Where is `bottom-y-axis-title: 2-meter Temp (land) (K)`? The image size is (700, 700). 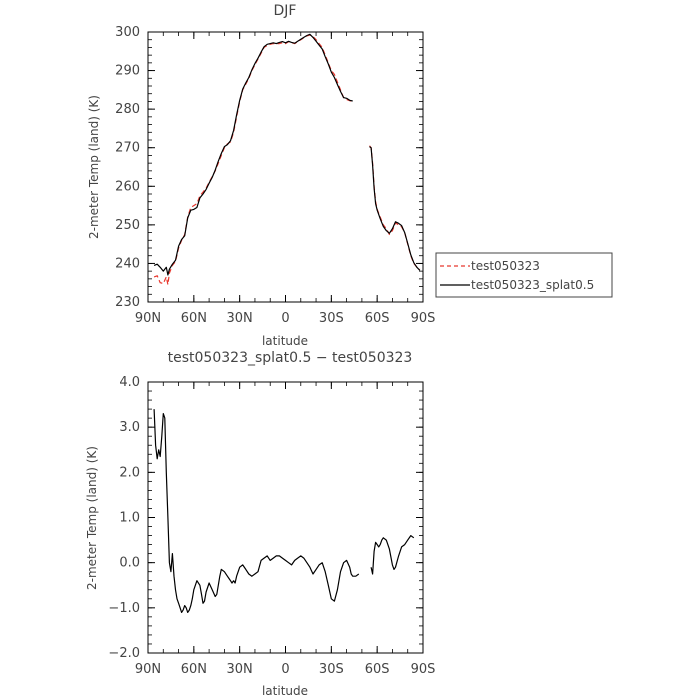 bottom-y-axis-title: 2-meter Temp (land) (K) is located at coordinates (92, 518).